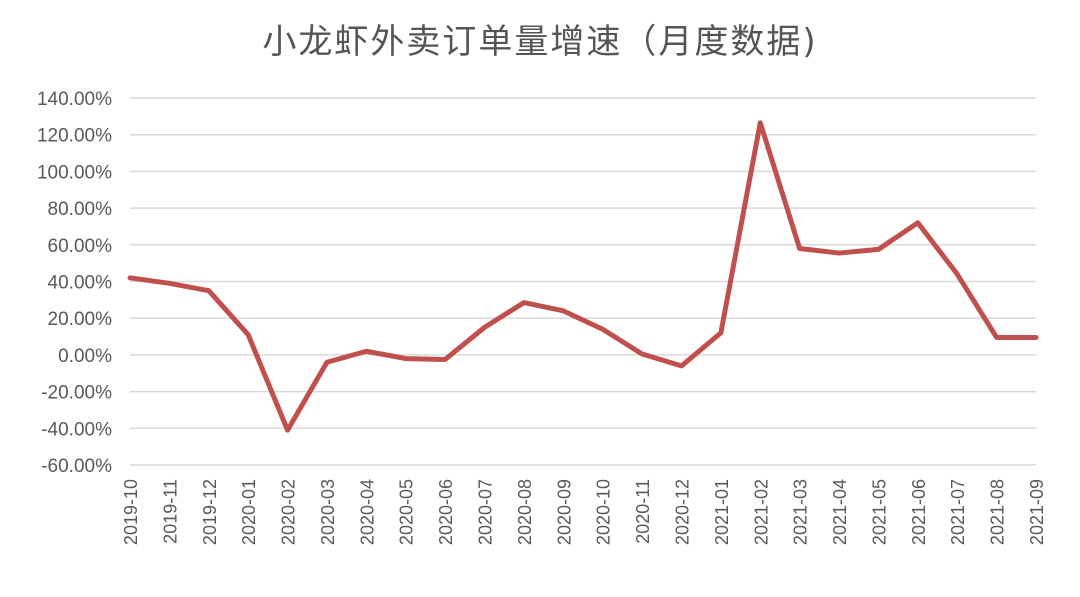 The width and height of the screenshot is (1080, 597). I want to click on y-tick-label: 80.00%, so click(80, 209).